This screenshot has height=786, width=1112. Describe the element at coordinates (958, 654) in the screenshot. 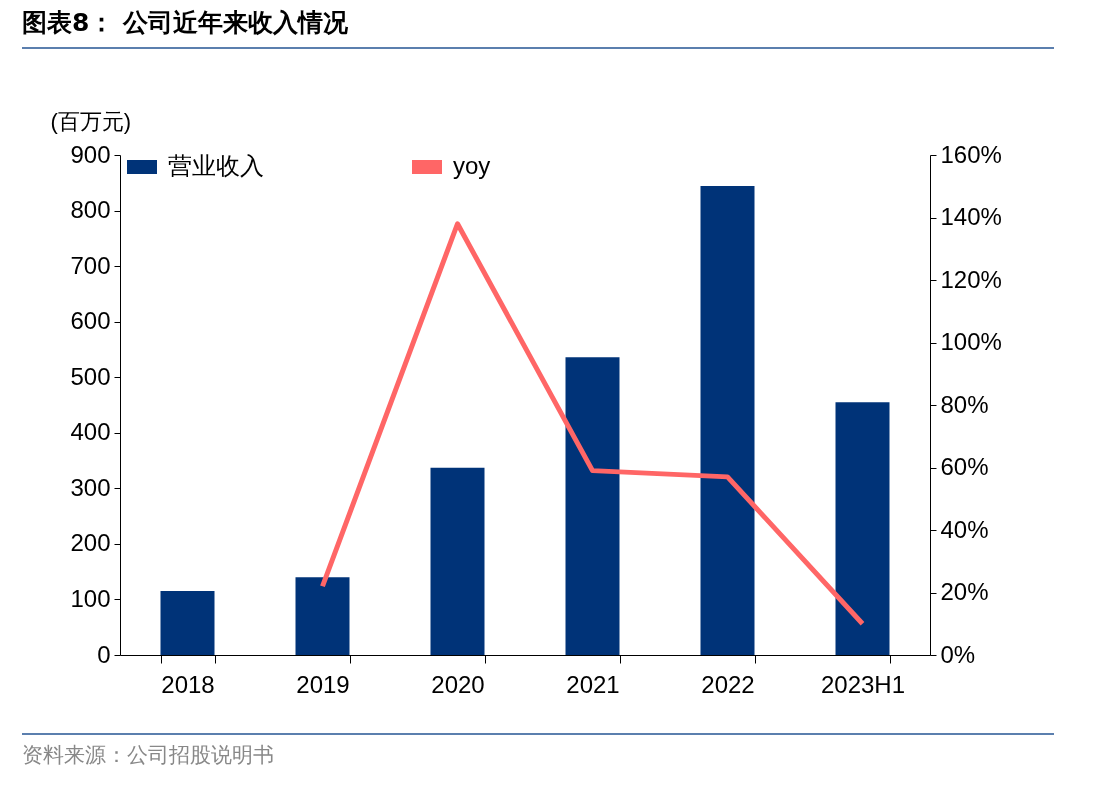

I see `y2-tick-label: 0%` at that location.